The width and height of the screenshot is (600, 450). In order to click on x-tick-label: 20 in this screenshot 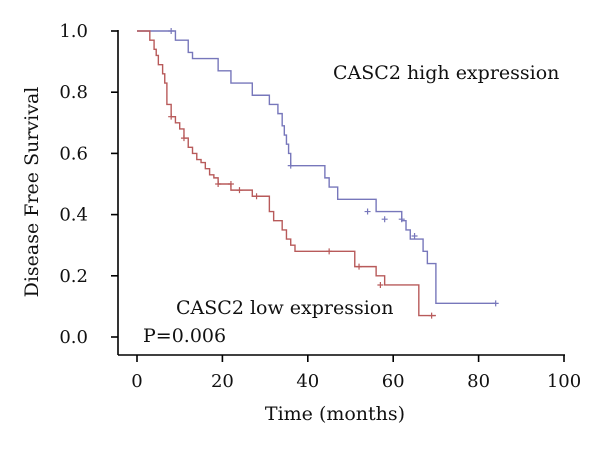, I will do `click(222, 381)`.